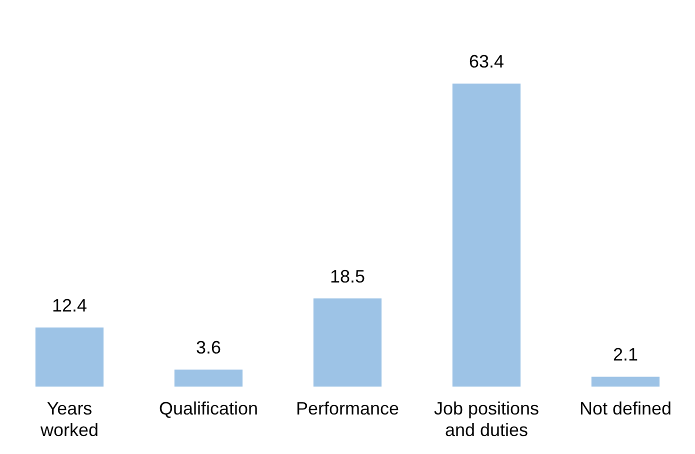 The height and width of the screenshot is (454, 695). I want to click on x-tick-label: Not defined, so click(625, 408).